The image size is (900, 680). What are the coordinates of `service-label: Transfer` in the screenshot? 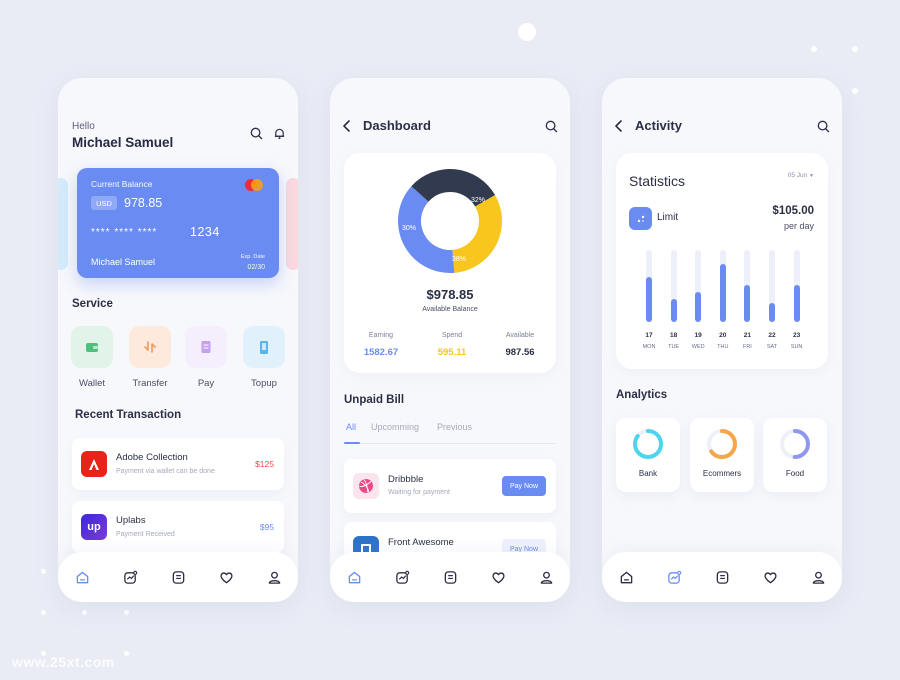 It's located at (150, 383).